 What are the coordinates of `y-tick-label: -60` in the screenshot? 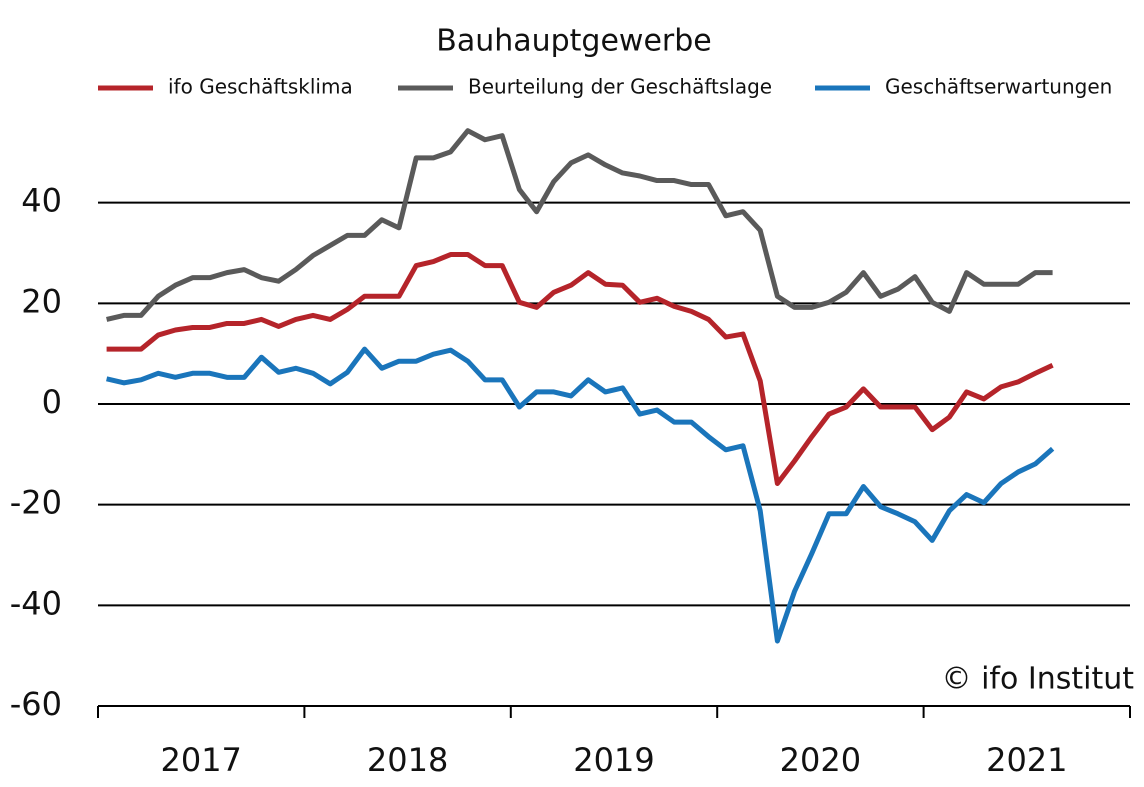 It's located at (36, 704).